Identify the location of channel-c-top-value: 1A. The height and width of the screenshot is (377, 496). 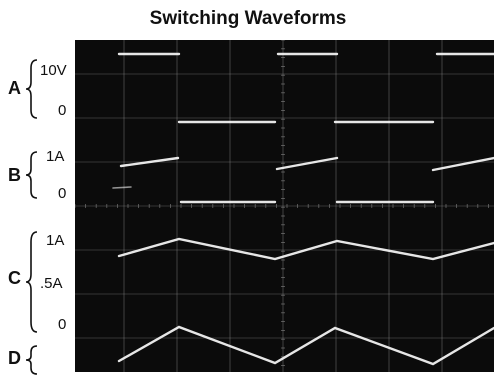
(55, 240).